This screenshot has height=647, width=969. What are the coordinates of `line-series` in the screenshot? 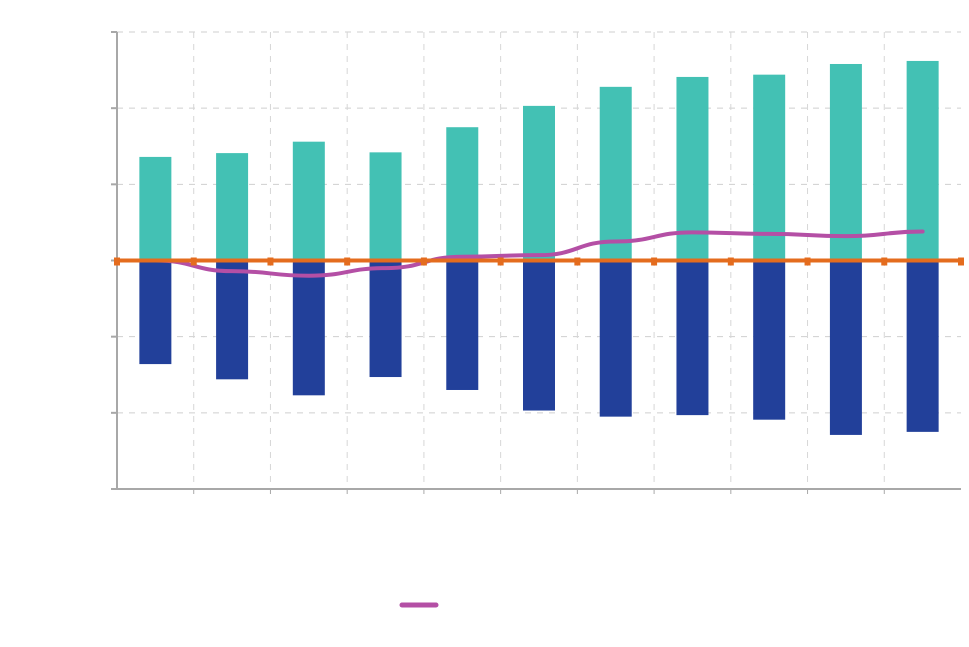 It's located at (539, 253).